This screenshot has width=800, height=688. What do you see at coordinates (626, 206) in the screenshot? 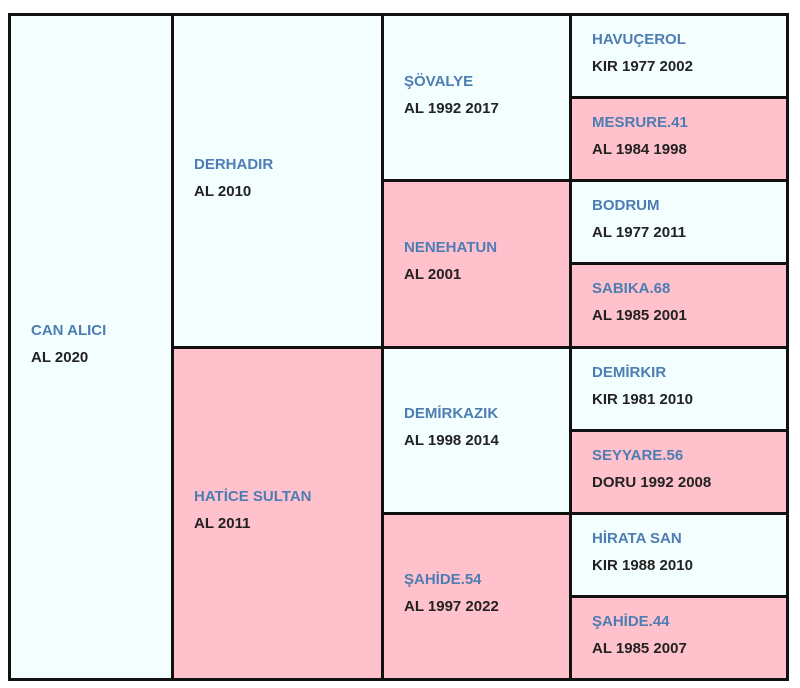
I see `horse-name: BODRUM` at bounding box center [626, 206].